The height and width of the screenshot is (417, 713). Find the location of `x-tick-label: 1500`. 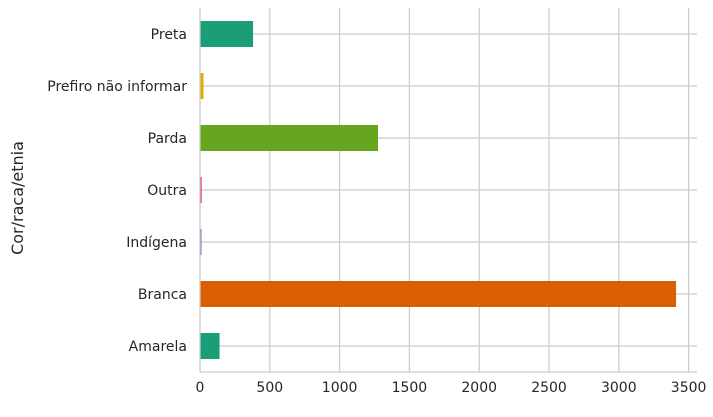

x-tick-label: 1500 is located at coordinates (410, 388).